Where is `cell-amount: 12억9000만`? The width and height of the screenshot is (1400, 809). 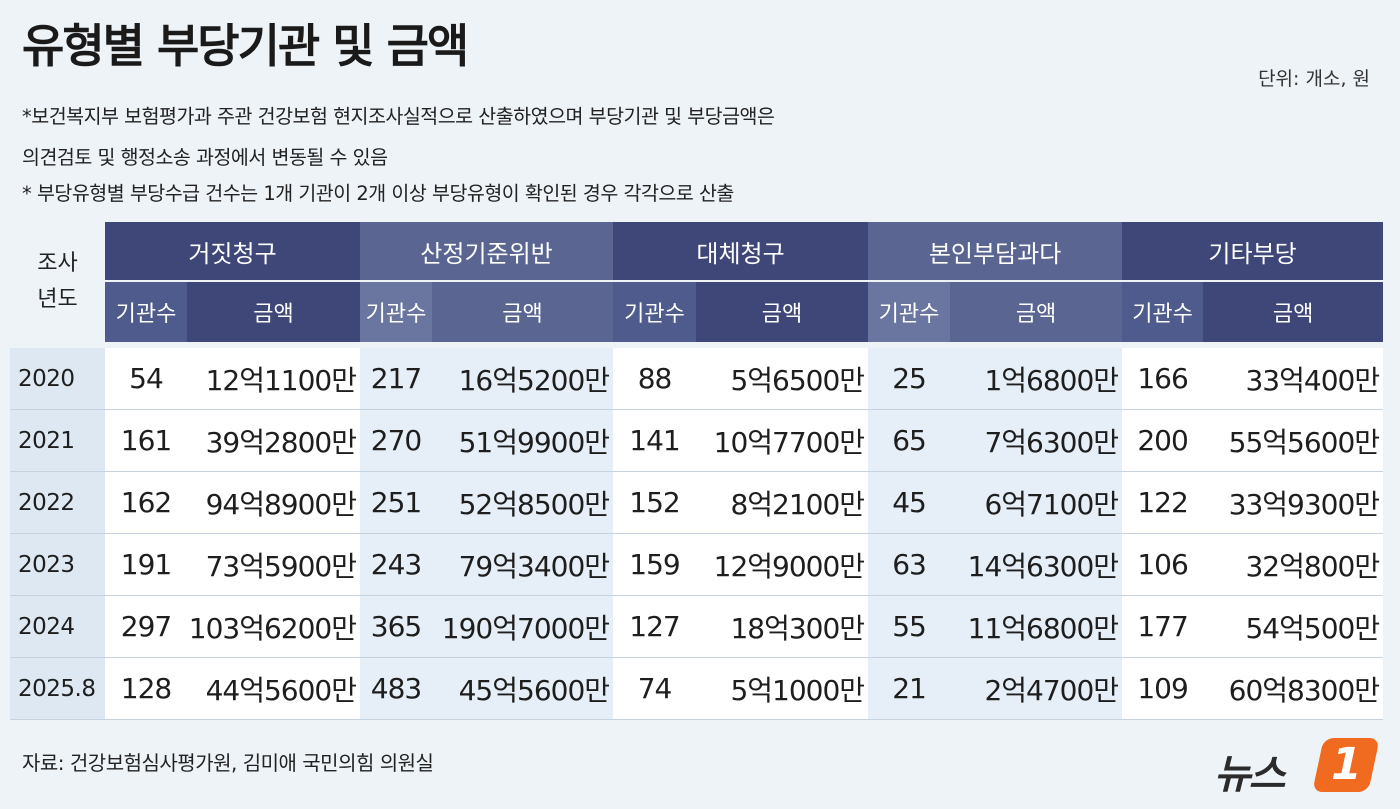
cell-amount: 12억9000만 is located at coordinates (782, 564).